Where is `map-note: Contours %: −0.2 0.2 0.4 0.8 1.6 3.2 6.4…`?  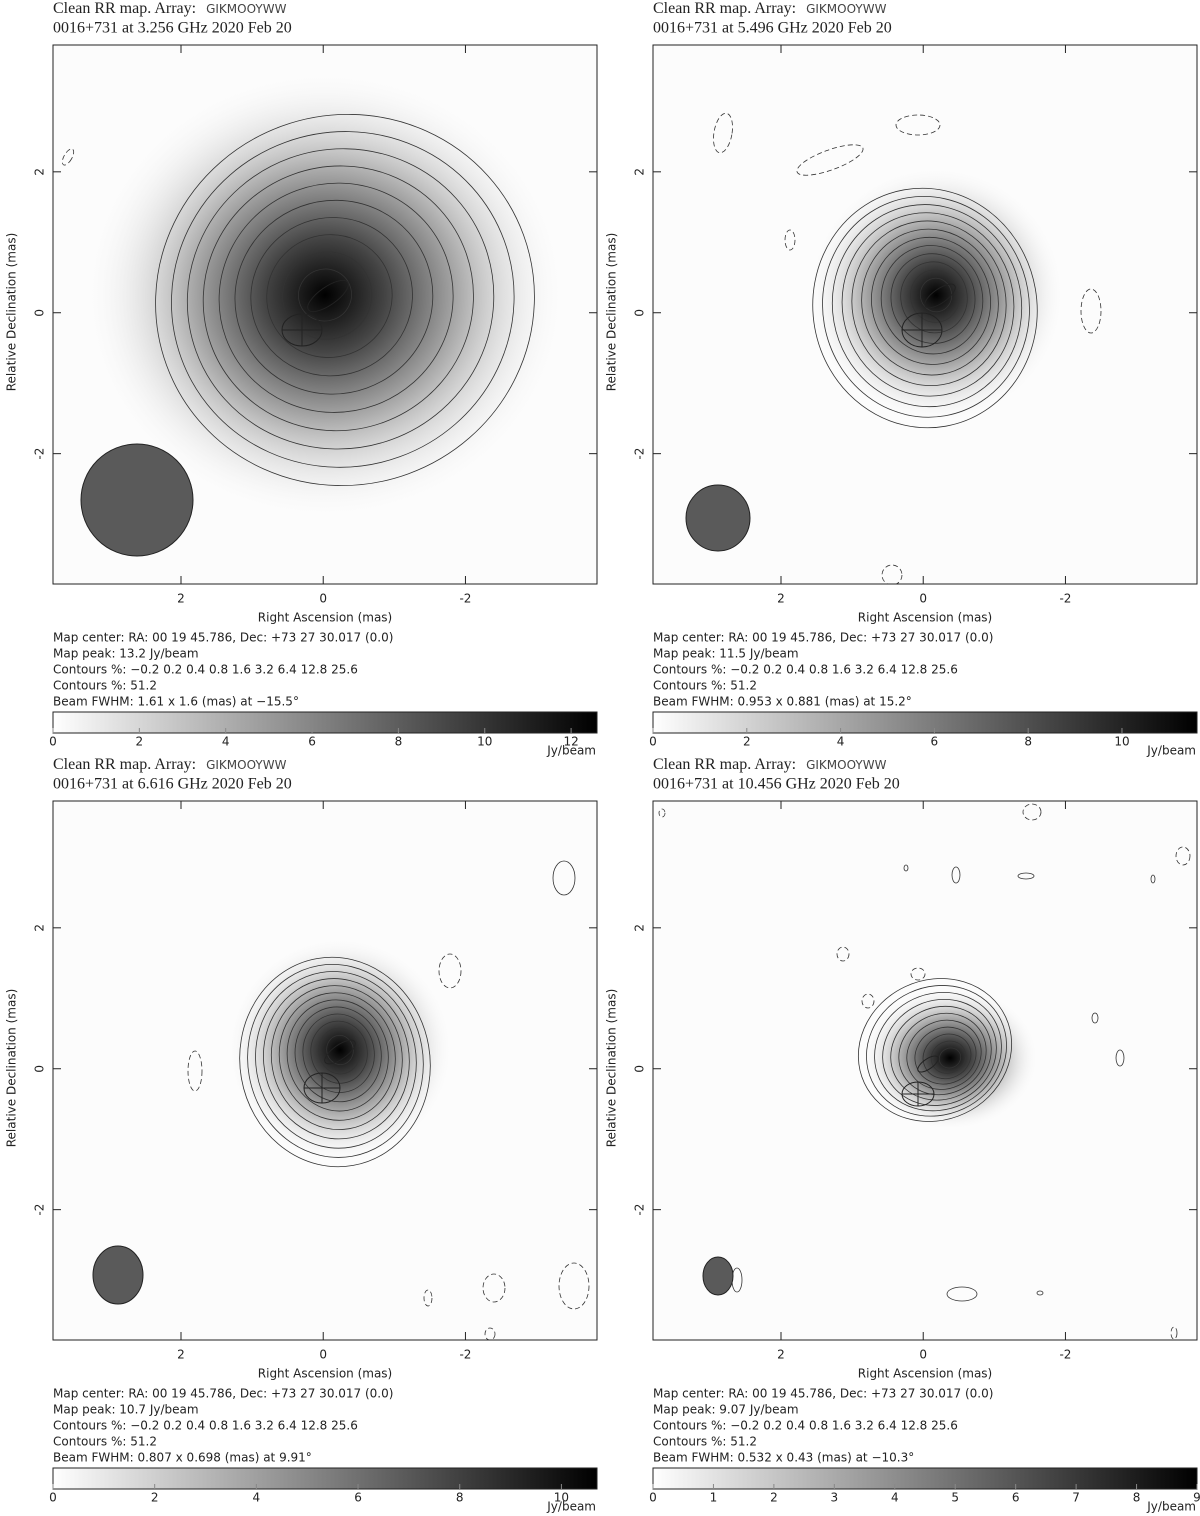 map-note: Contours %: −0.2 0.2 0.4 0.8 1.6 3.2 6.4… is located at coordinates (805, 1426).